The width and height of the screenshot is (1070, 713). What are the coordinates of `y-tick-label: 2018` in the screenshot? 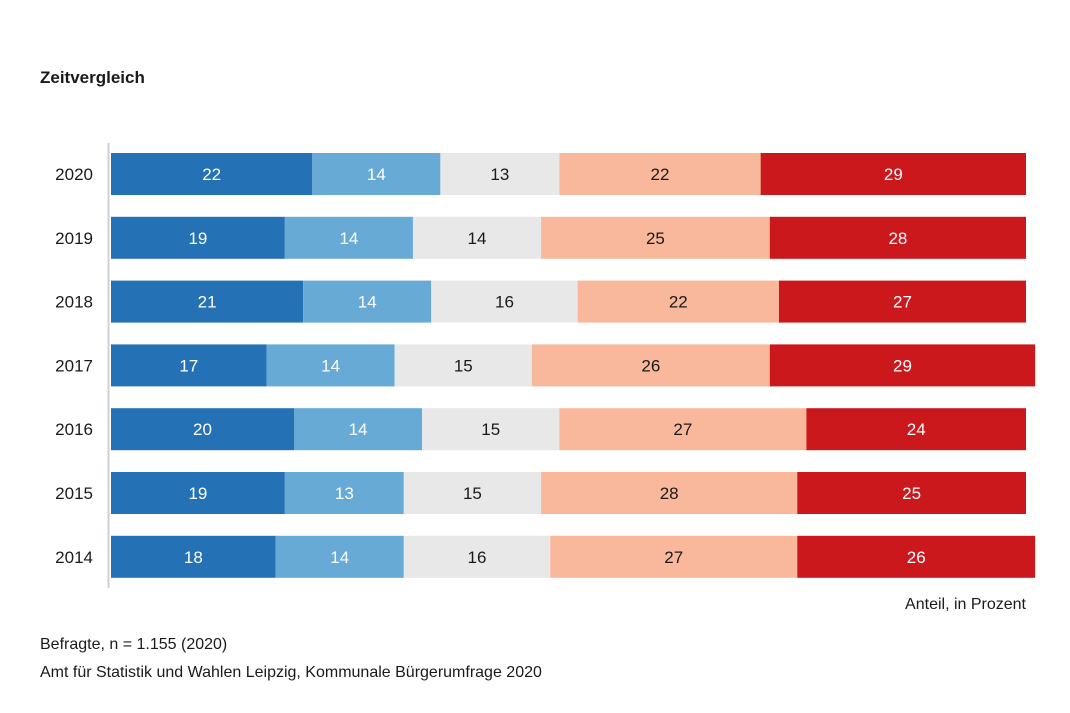 It's located at (74, 302).